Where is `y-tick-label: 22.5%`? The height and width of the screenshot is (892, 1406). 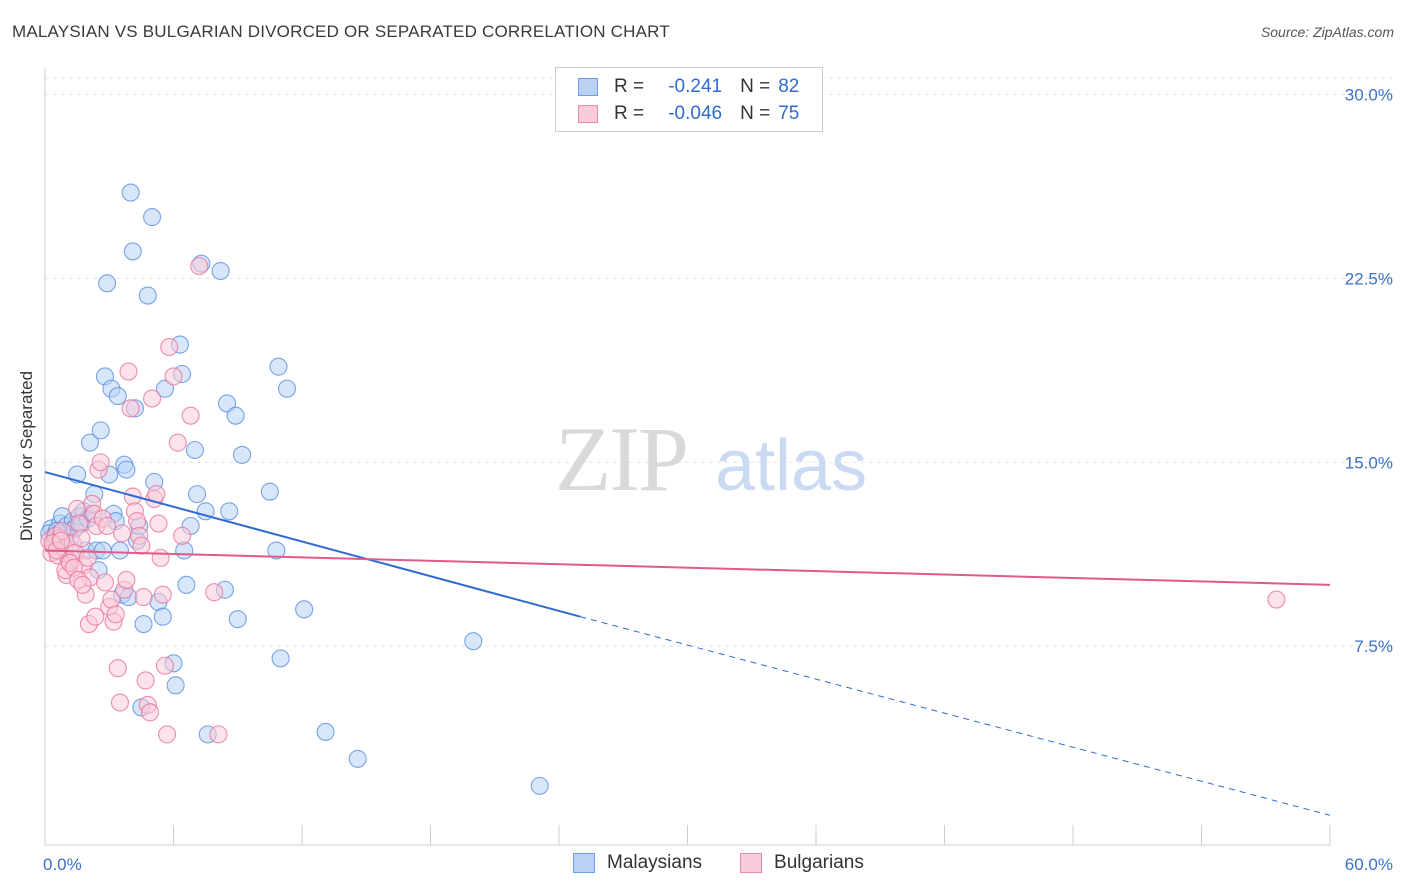
y-tick-label: 22.5% is located at coordinates (1369, 278).